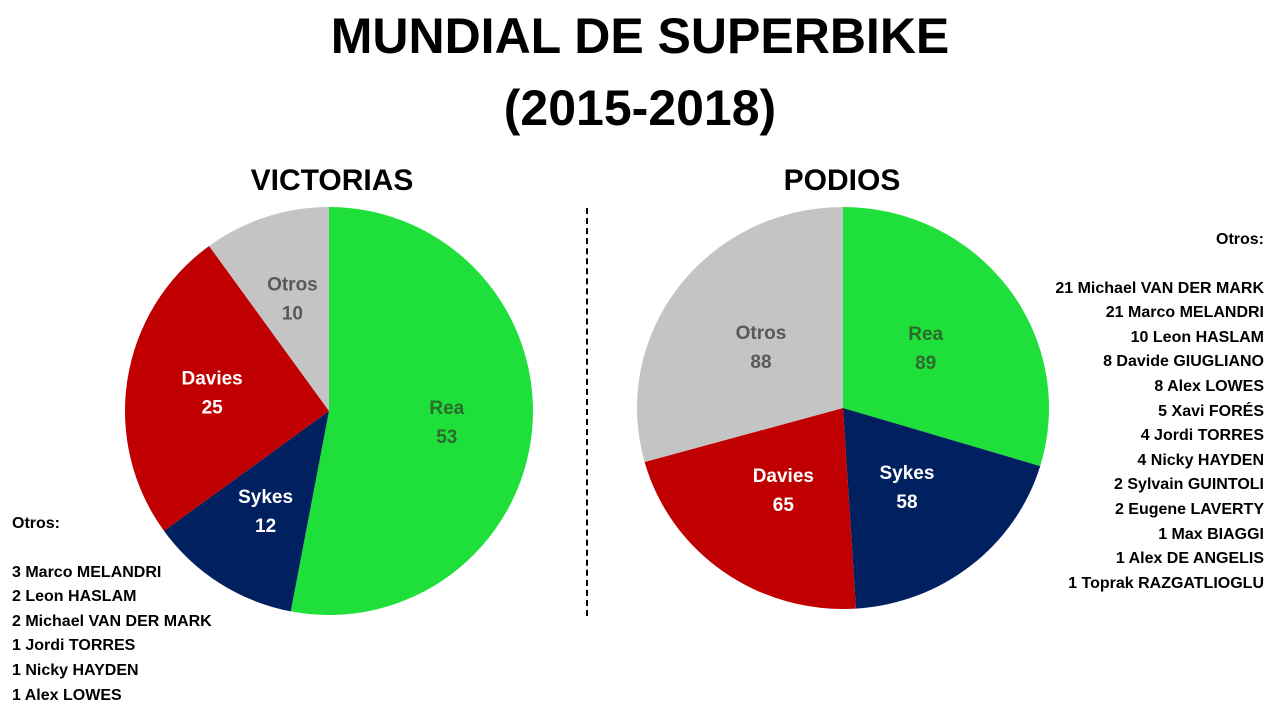  Describe the element at coordinates (1189, 559) in the screenshot. I see `others-list-item: 1 Alex DE ANGELIS` at that location.